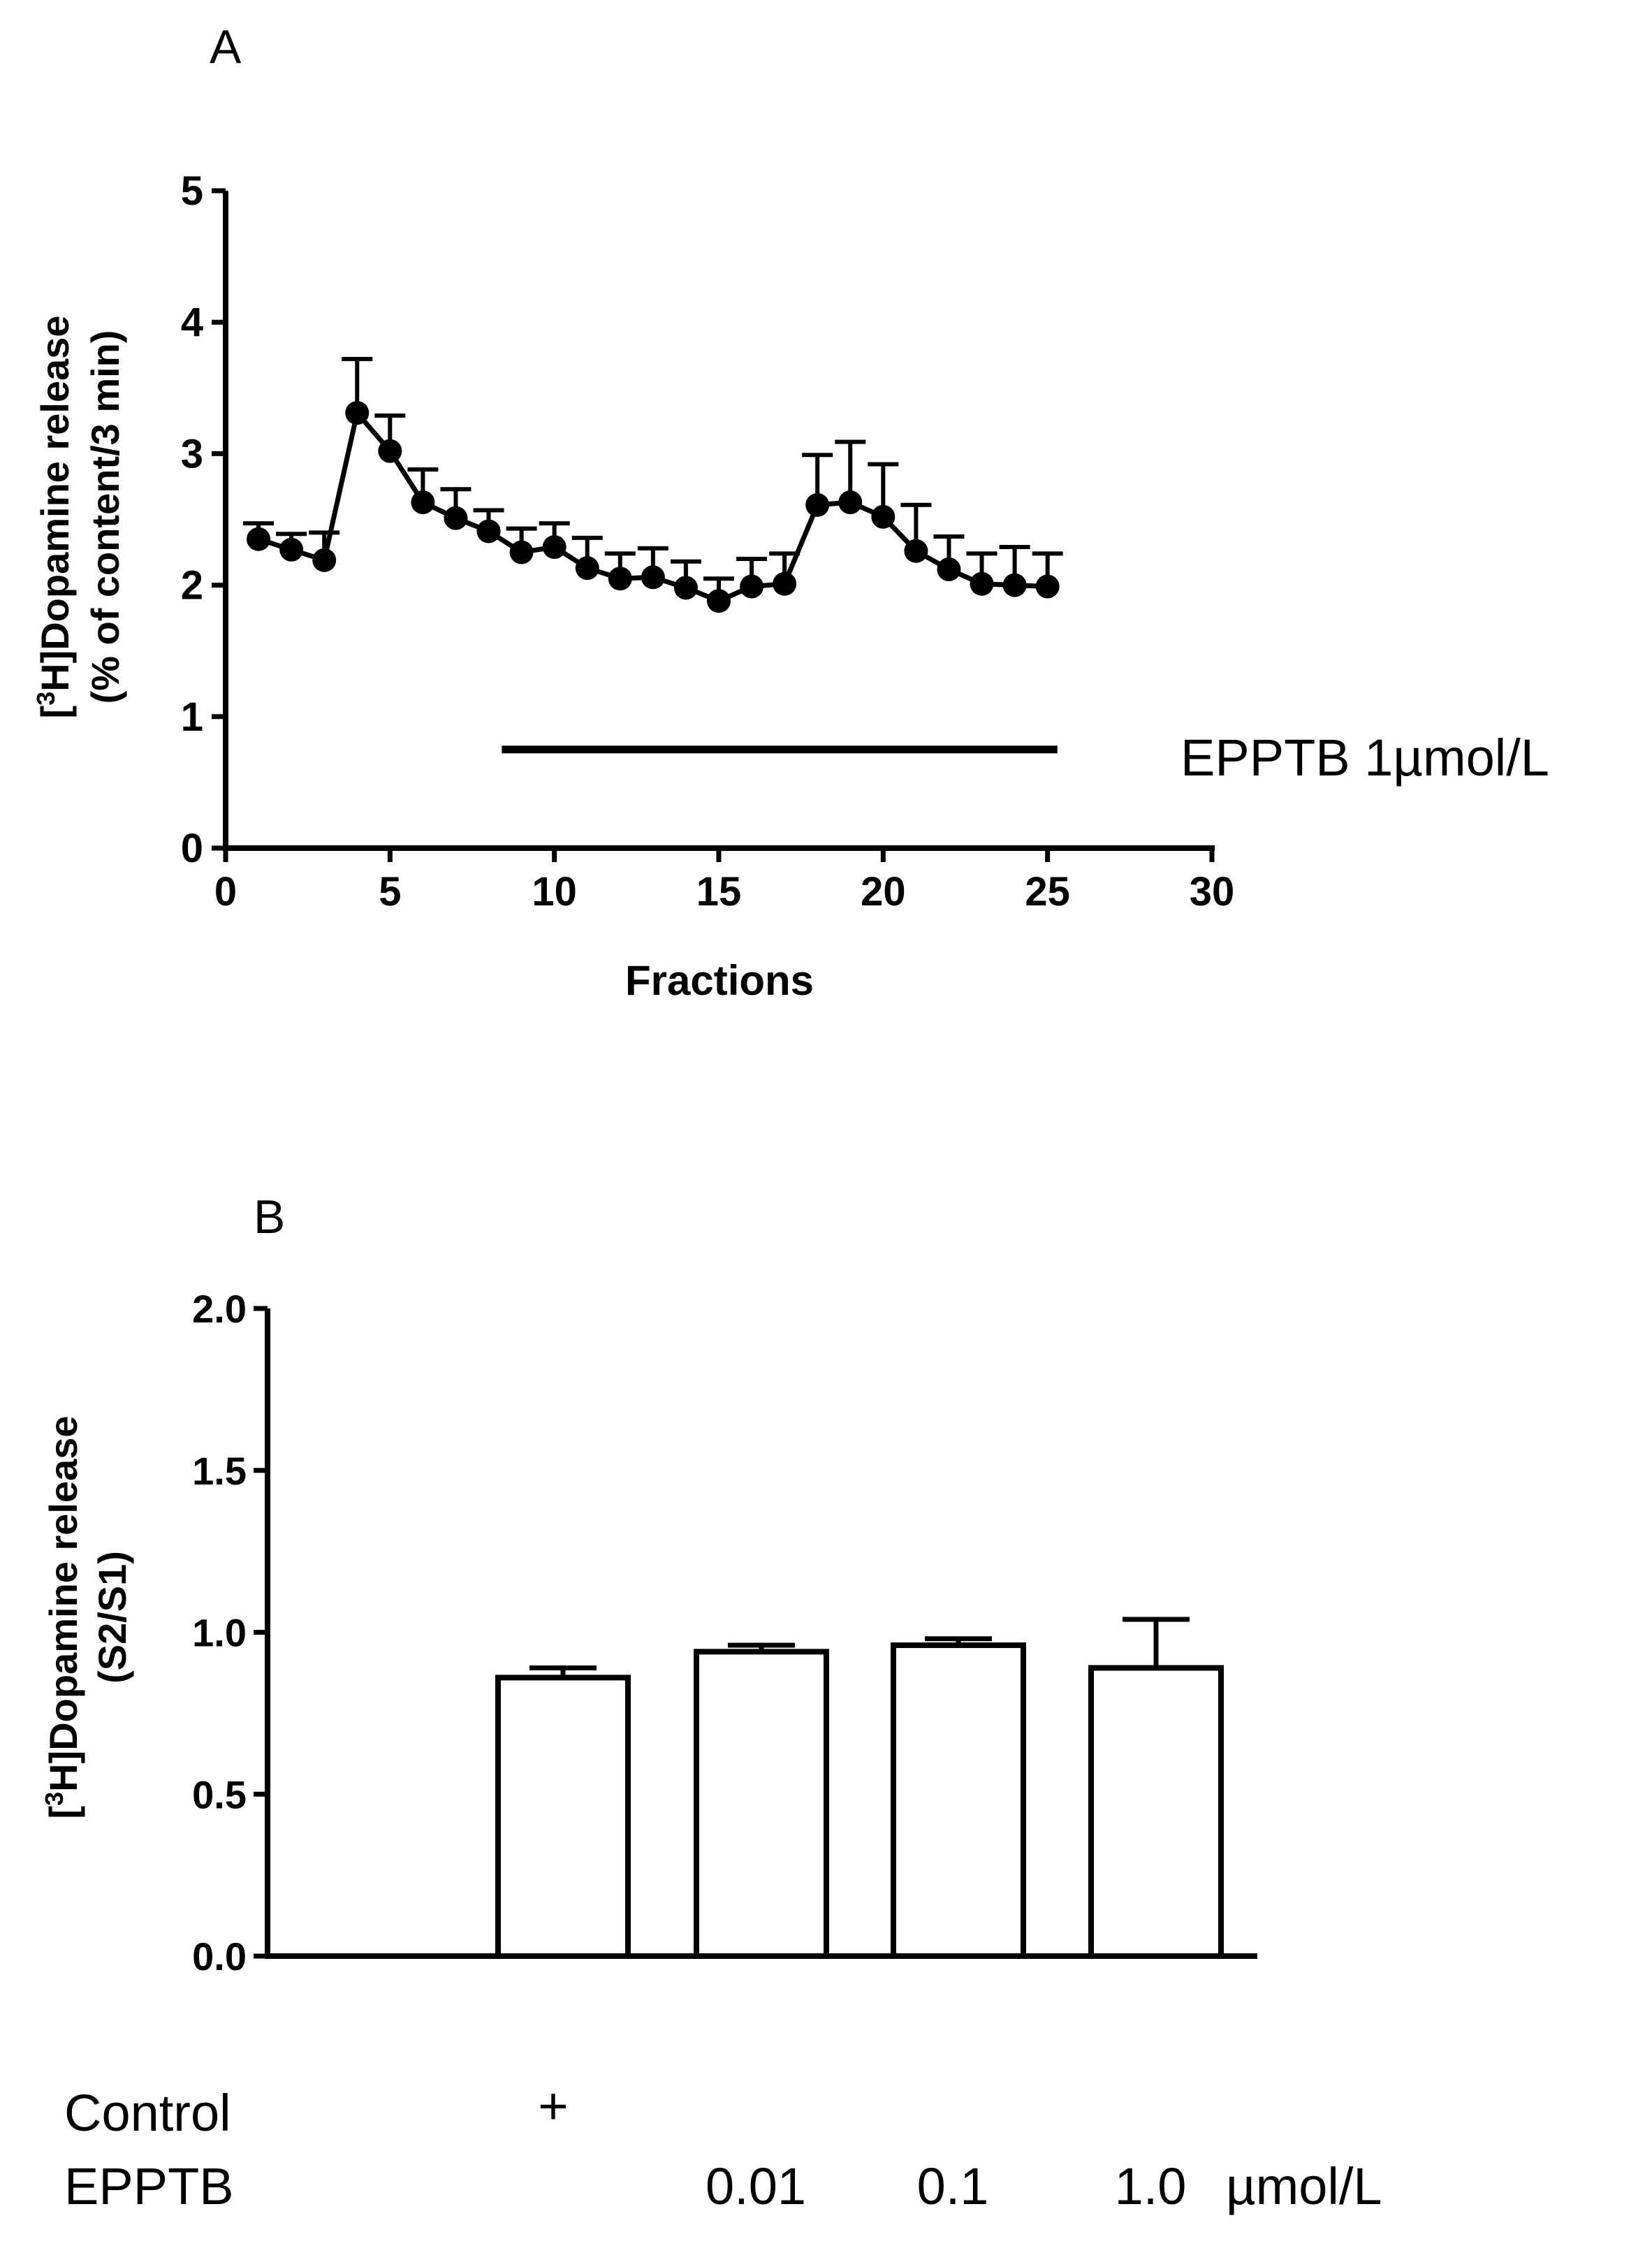  What do you see at coordinates (554, 891) in the screenshot?
I see `panel-a-xtick-label: 10` at bounding box center [554, 891].